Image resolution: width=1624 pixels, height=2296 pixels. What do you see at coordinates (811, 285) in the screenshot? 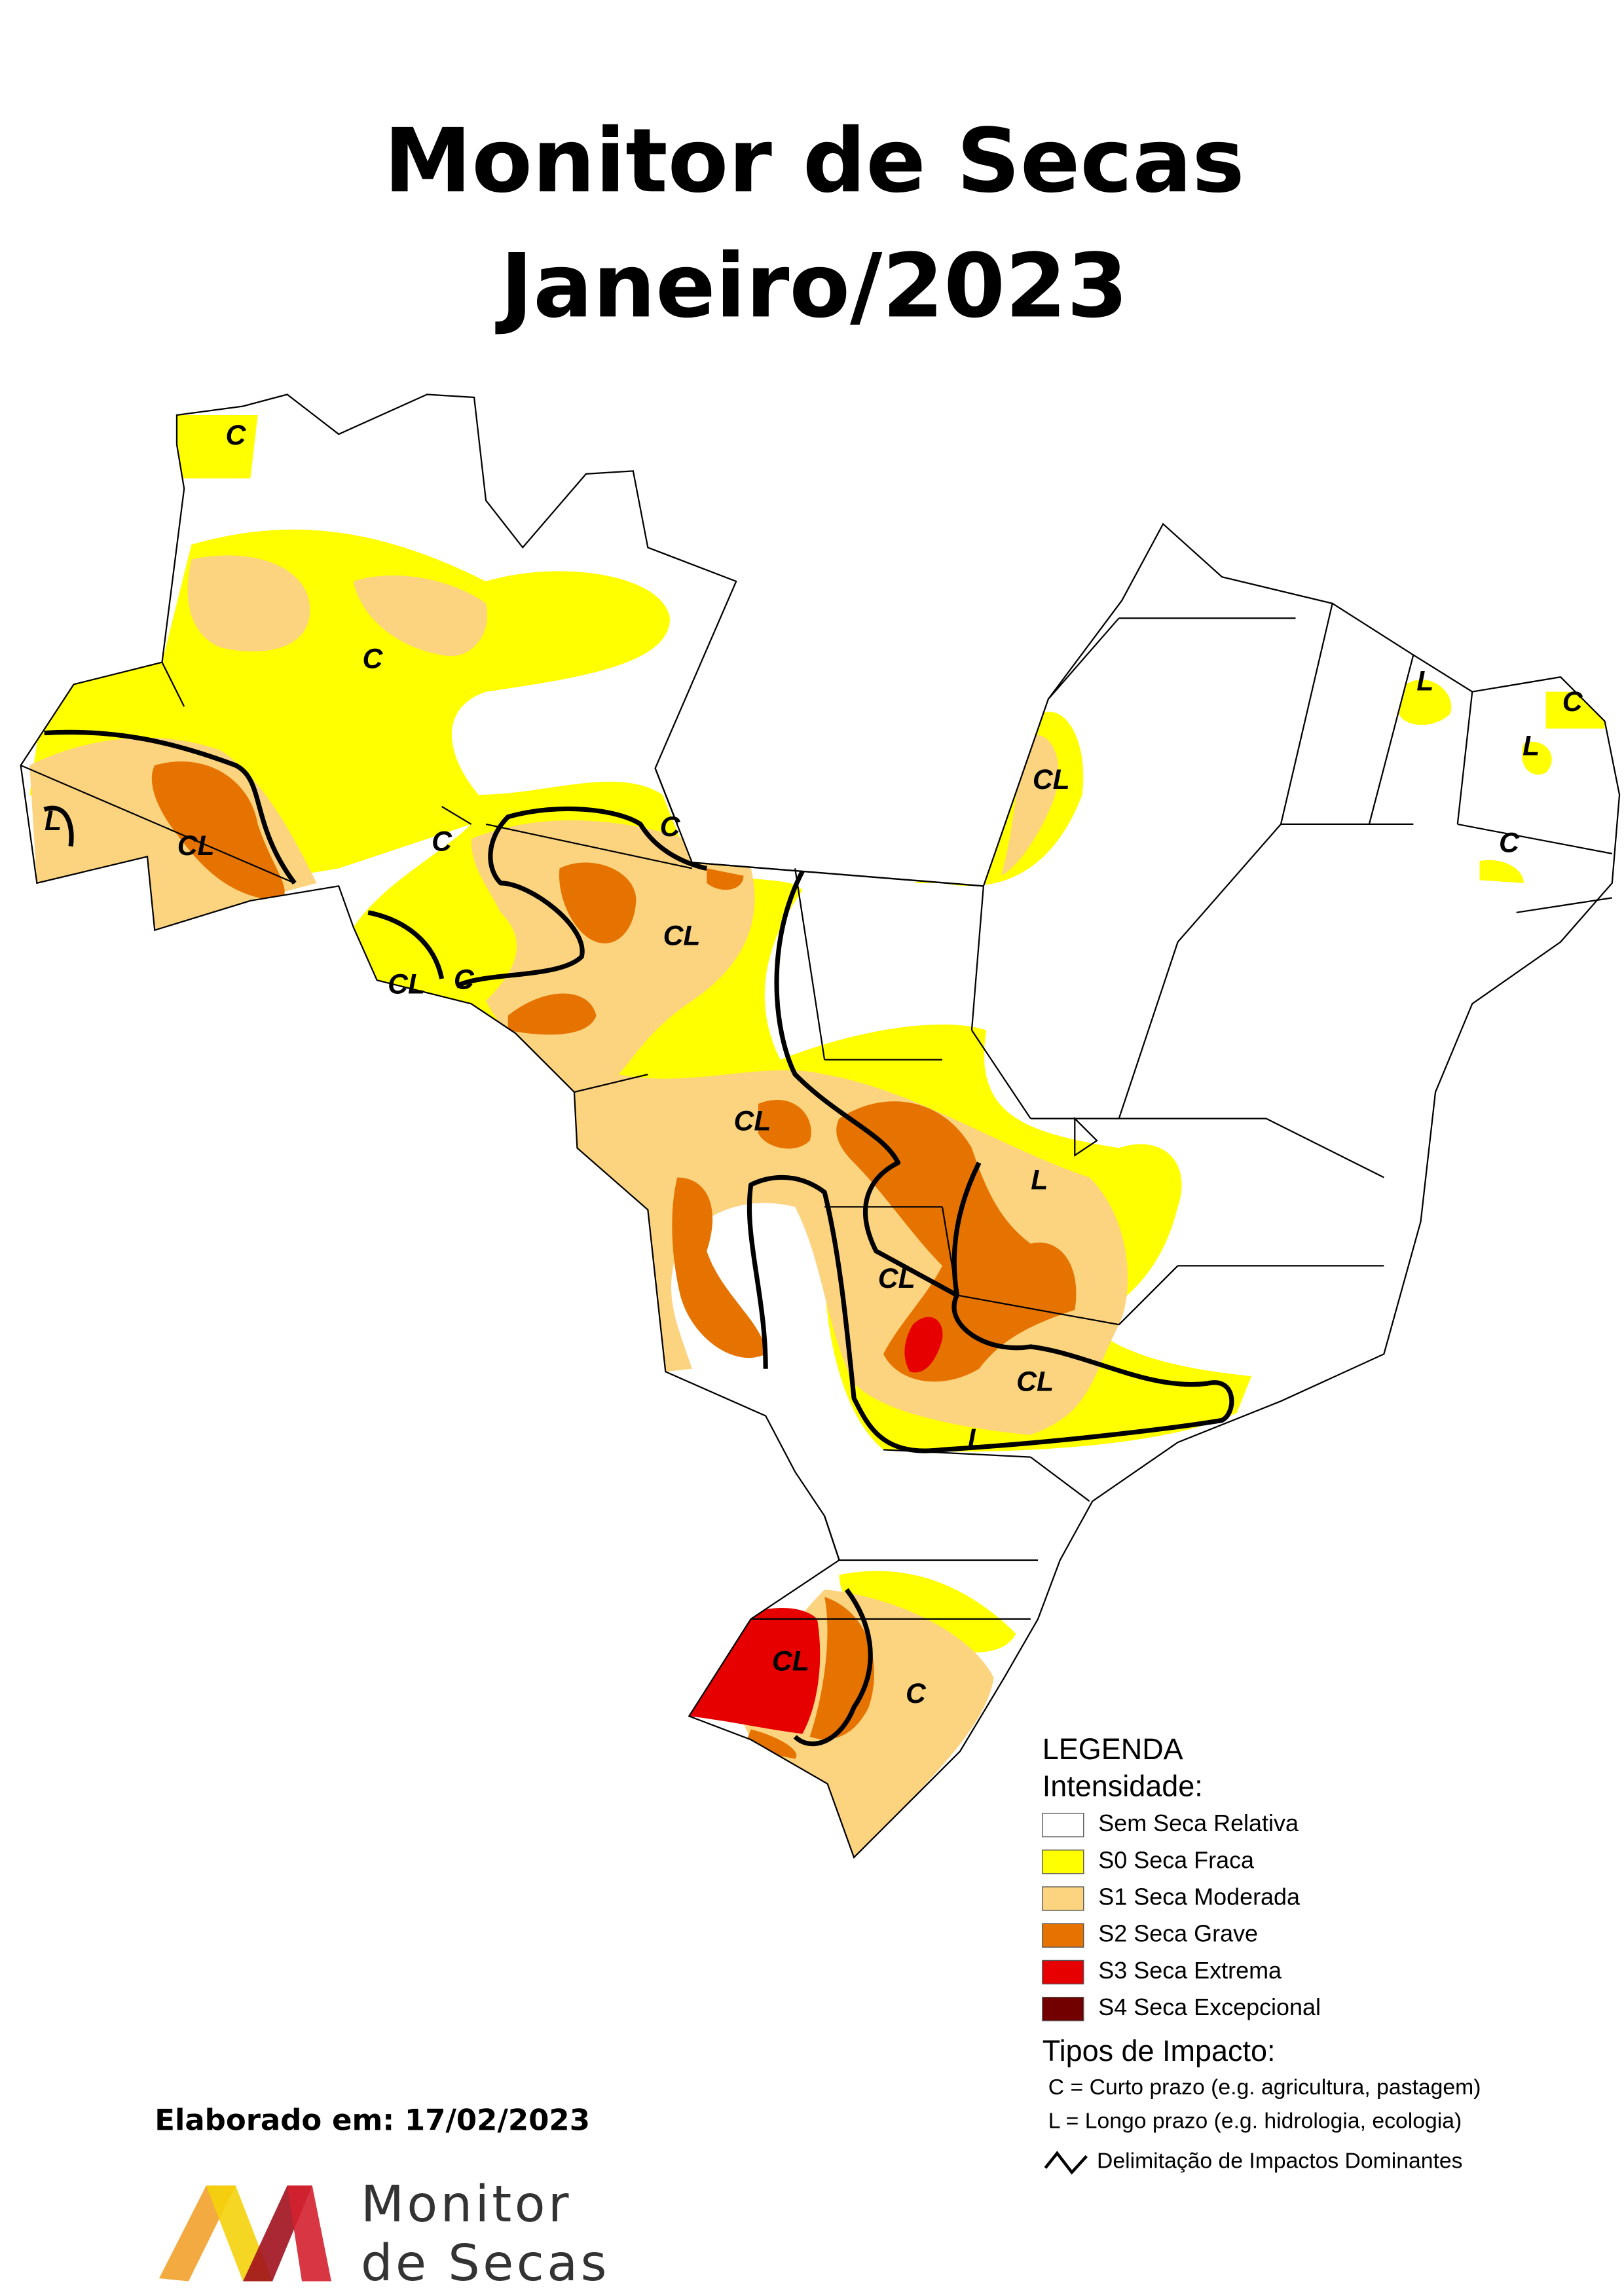
I see `title-line-2: Janeiro/2023` at bounding box center [811, 285].